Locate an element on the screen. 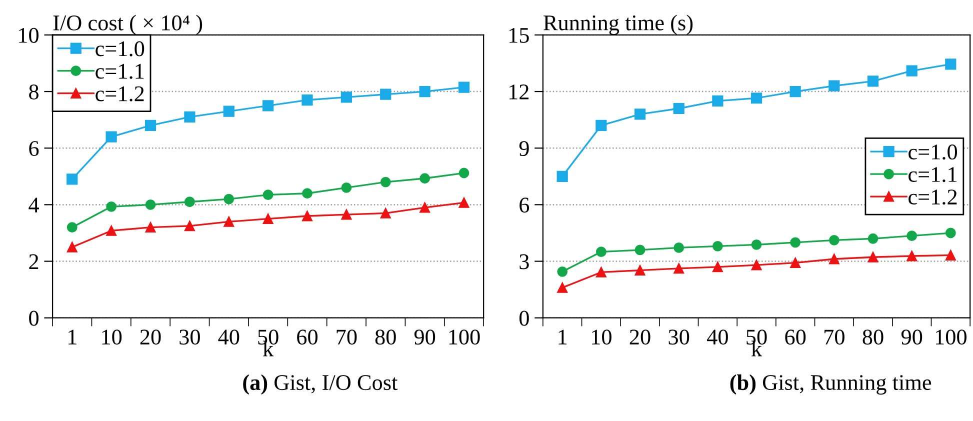 This screenshot has height=421, width=973. y-tick-label: 9 is located at coordinates (524, 148).